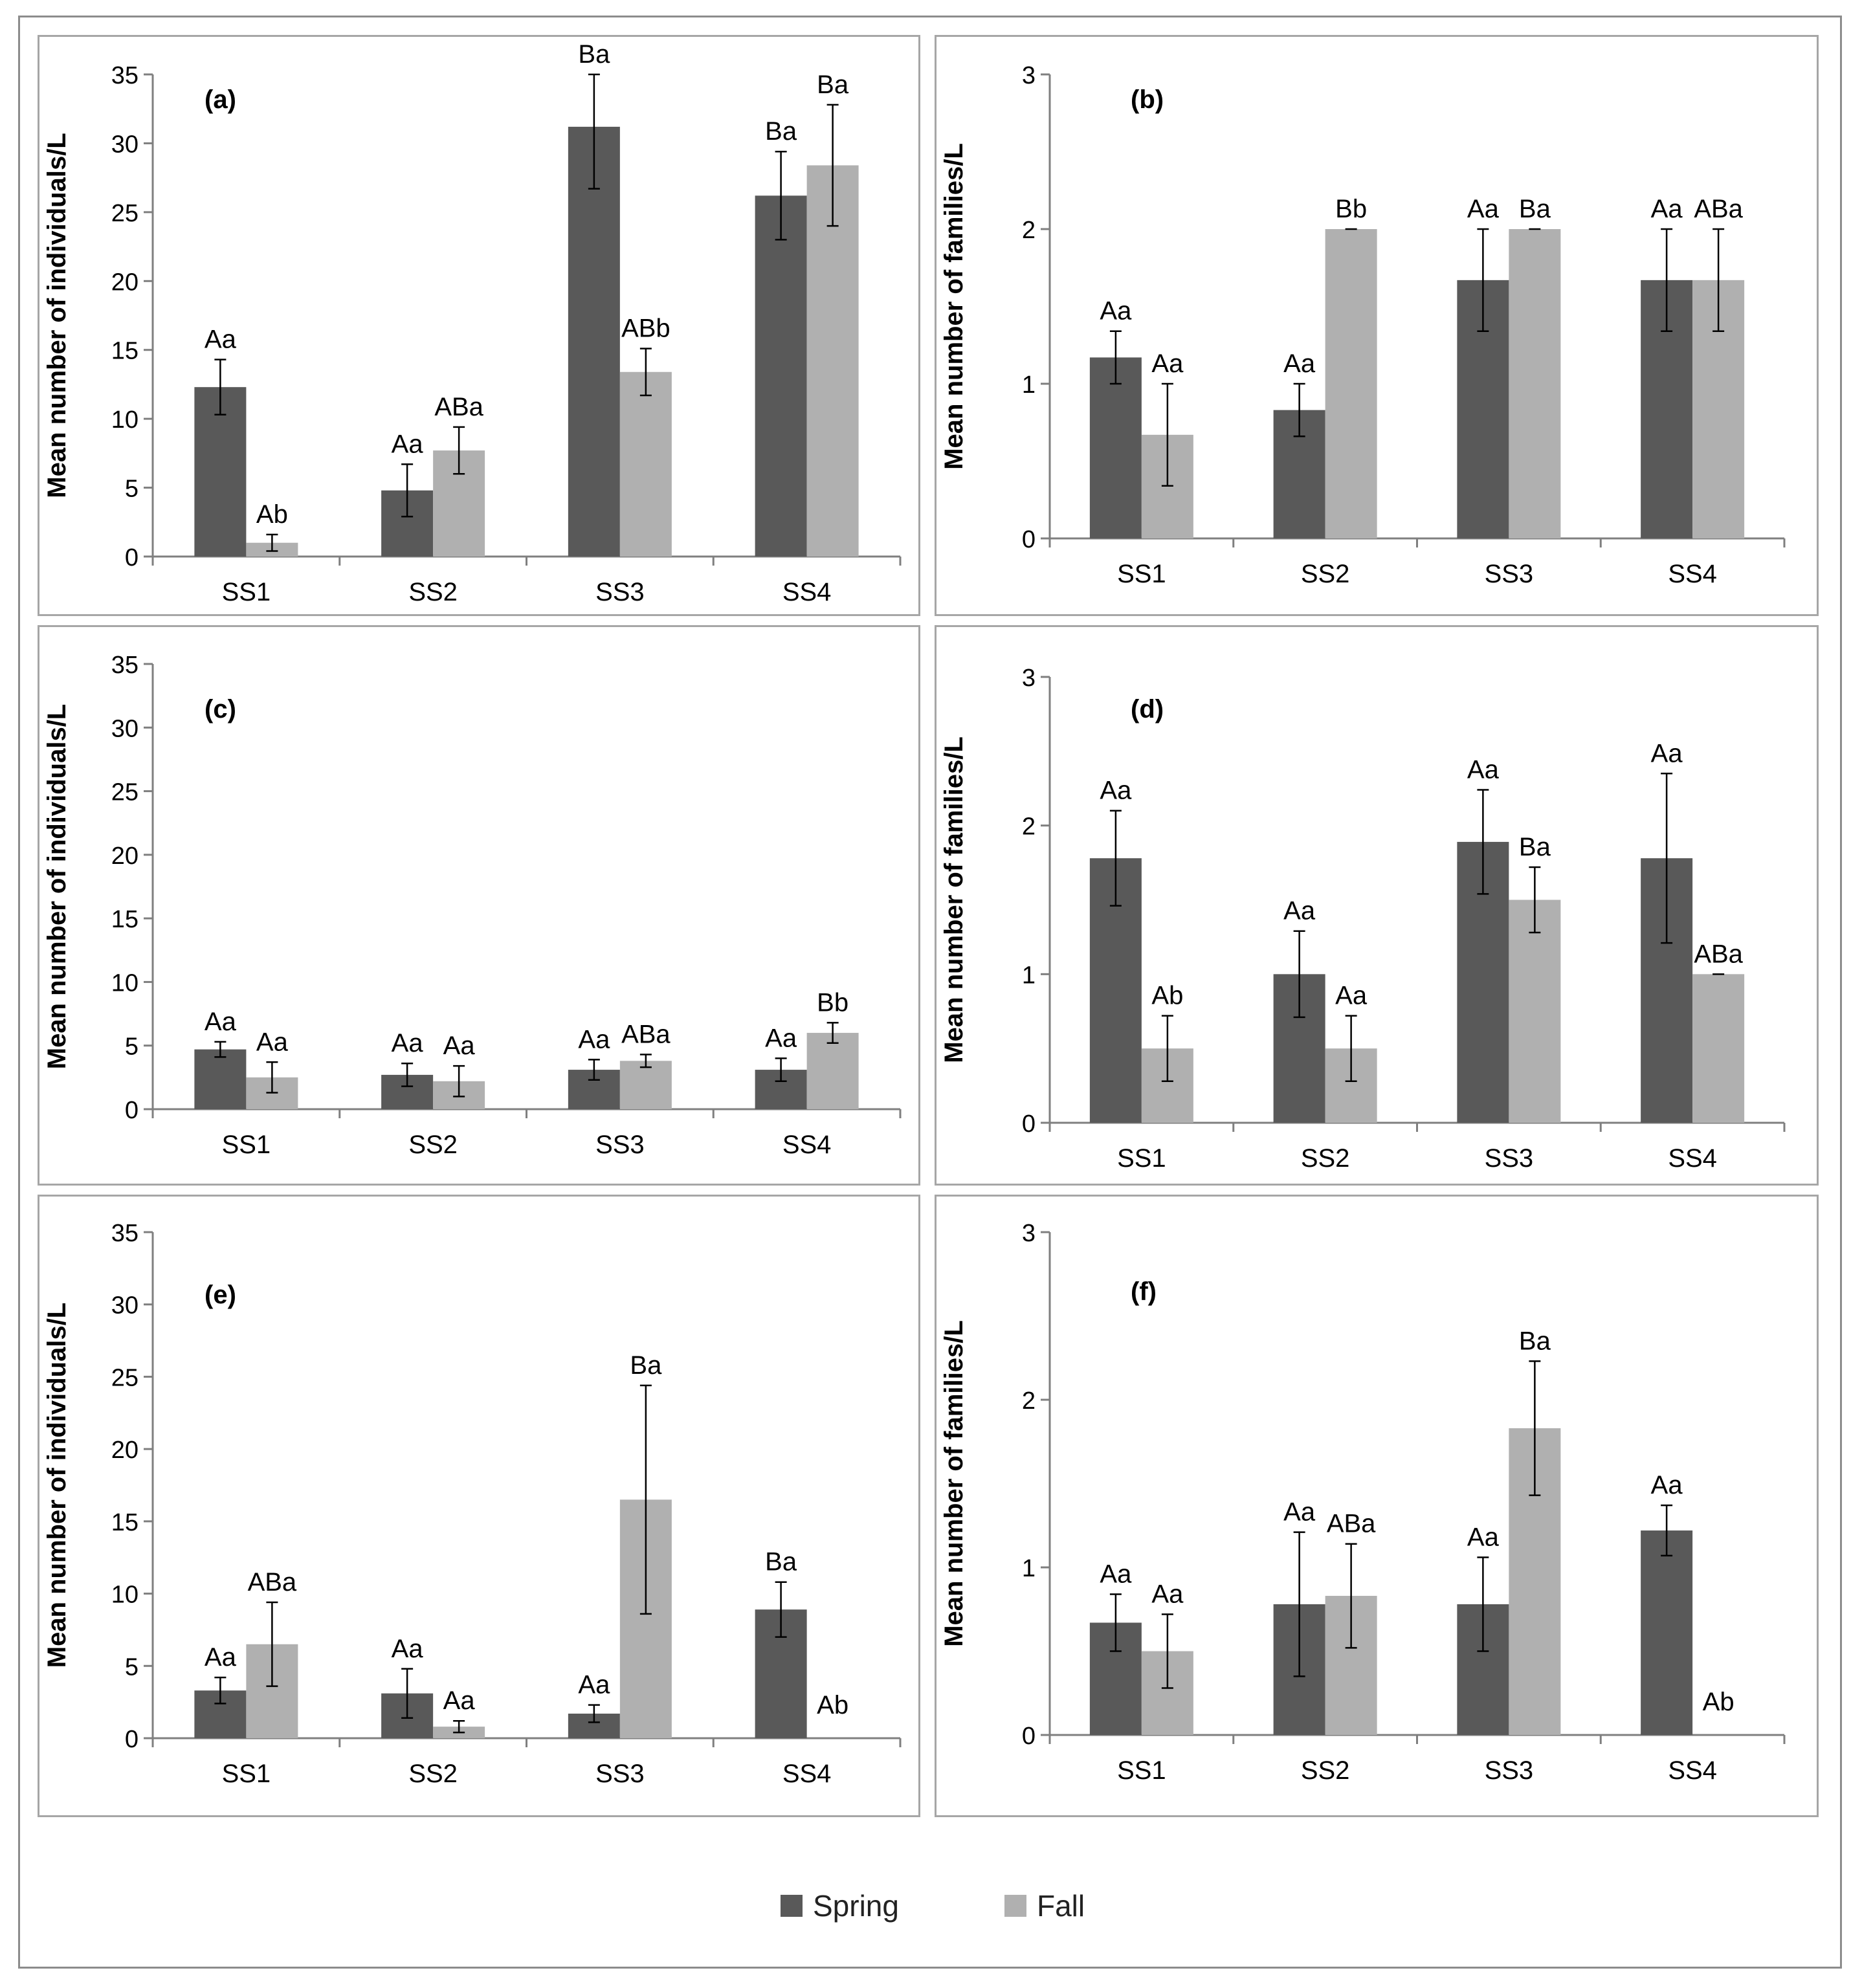  Describe the element at coordinates (220, 1295) in the screenshot. I see `panel-label: (e)` at that location.